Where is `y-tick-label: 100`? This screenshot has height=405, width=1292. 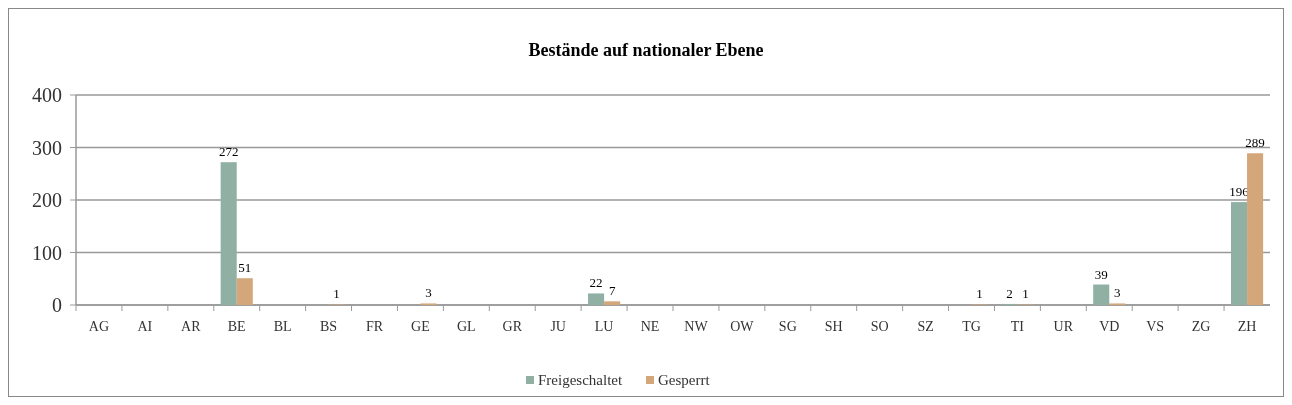
y-tick-label: 100 is located at coordinates (47, 252).